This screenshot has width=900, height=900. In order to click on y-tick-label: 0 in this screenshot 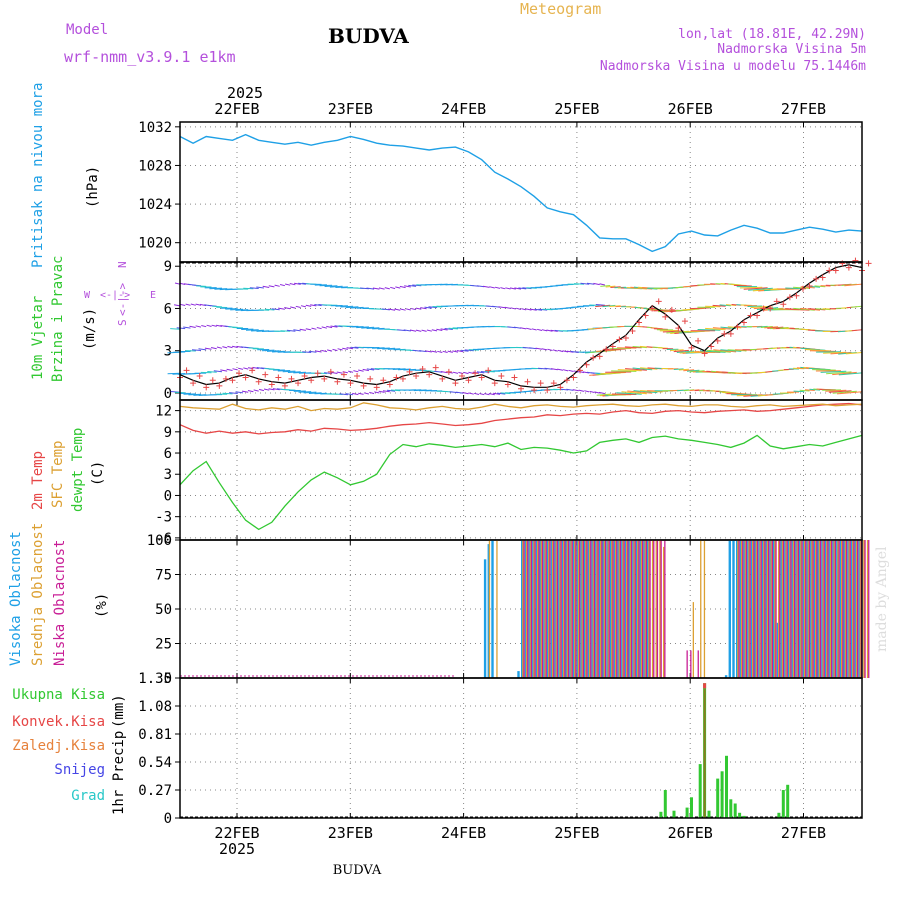, I will do `click(168, 496)`.